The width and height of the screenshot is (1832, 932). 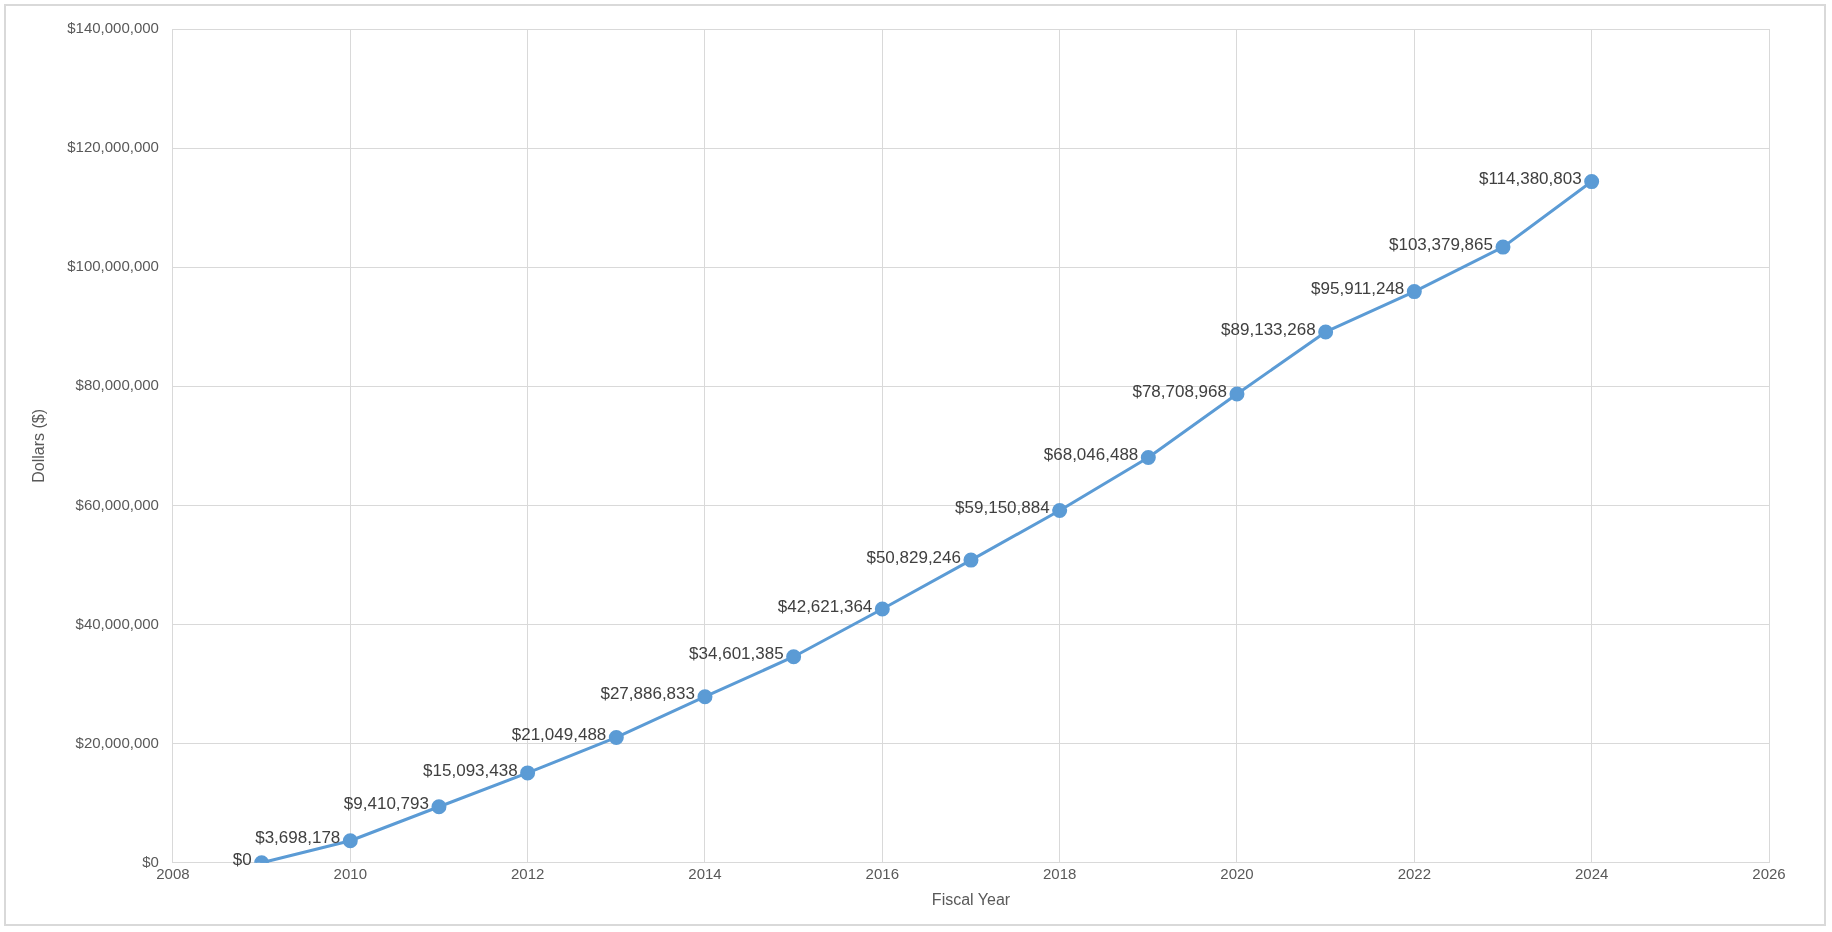 What do you see at coordinates (470, 770) in the screenshot?
I see `data-label: $15,093,438` at bounding box center [470, 770].